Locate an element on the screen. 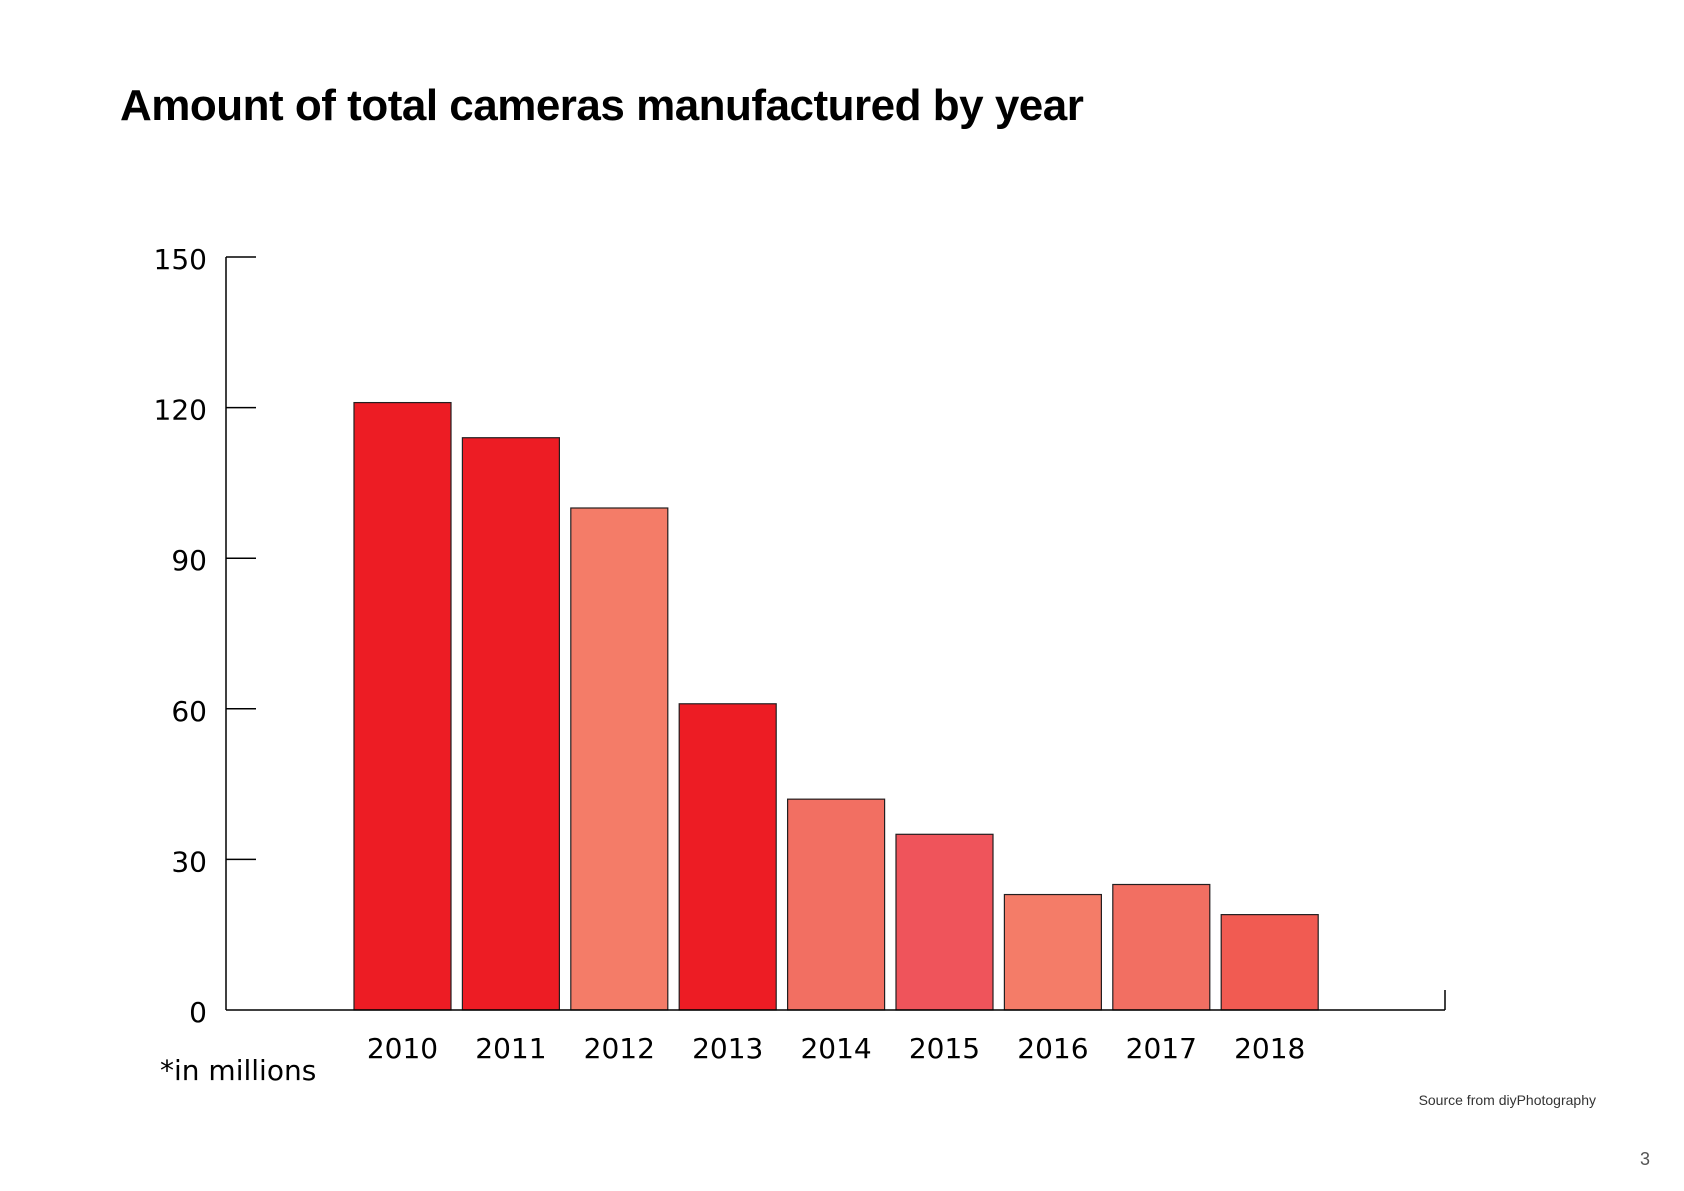 The width and height of the screenshot is (1684, 1191). x-tick-label: 2011 is located at coordinates (510, 1048).